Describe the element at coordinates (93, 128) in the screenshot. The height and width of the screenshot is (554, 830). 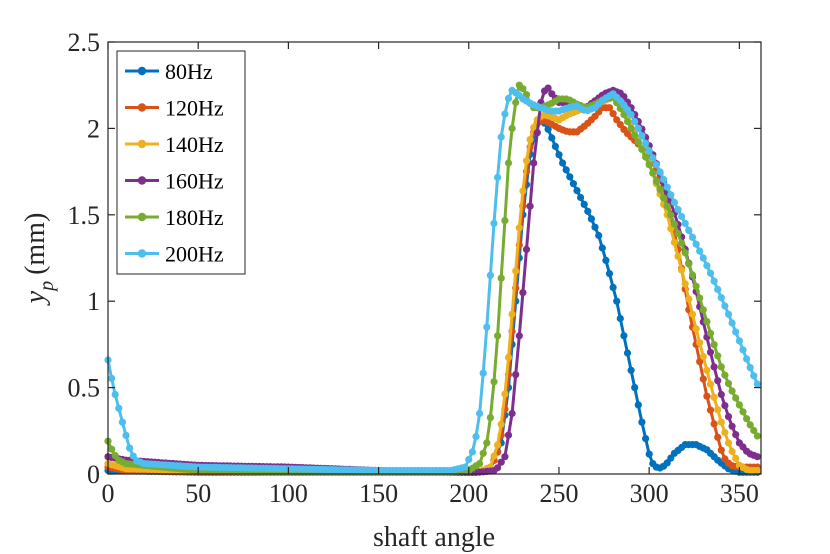
I see `y-tick-label-4: 2` at that location.